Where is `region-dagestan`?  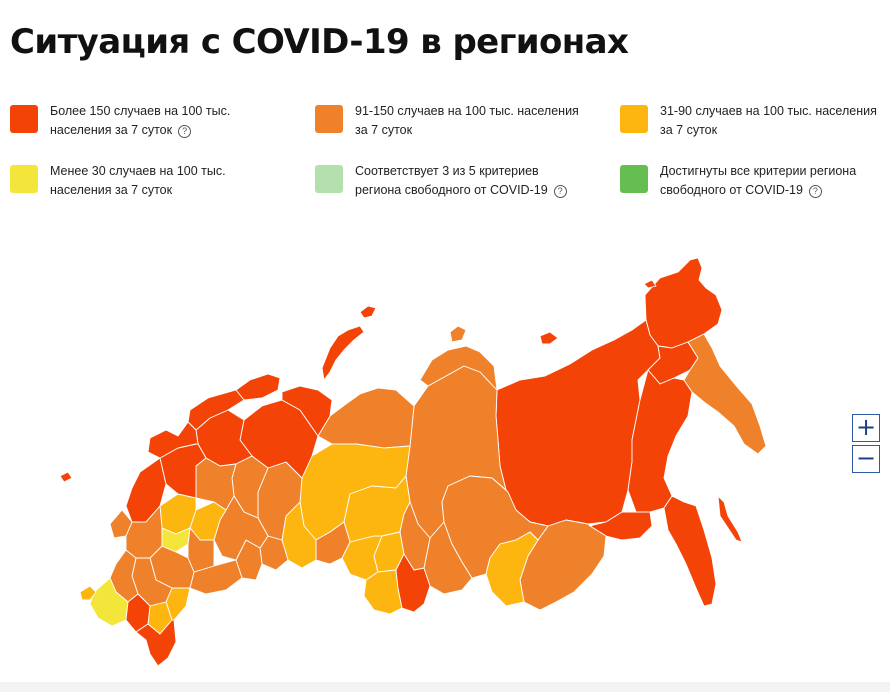 region-dagestan is located at coordinates (156, 643).